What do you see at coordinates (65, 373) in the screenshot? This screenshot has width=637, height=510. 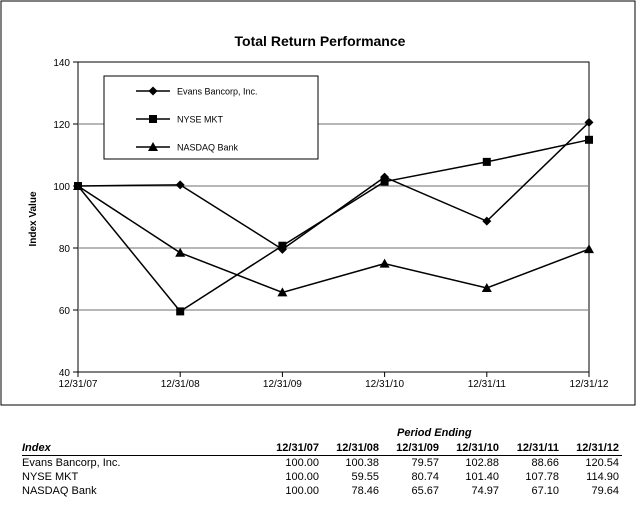 I see `y-tick-label: 40` at bounding box center [65, 373].